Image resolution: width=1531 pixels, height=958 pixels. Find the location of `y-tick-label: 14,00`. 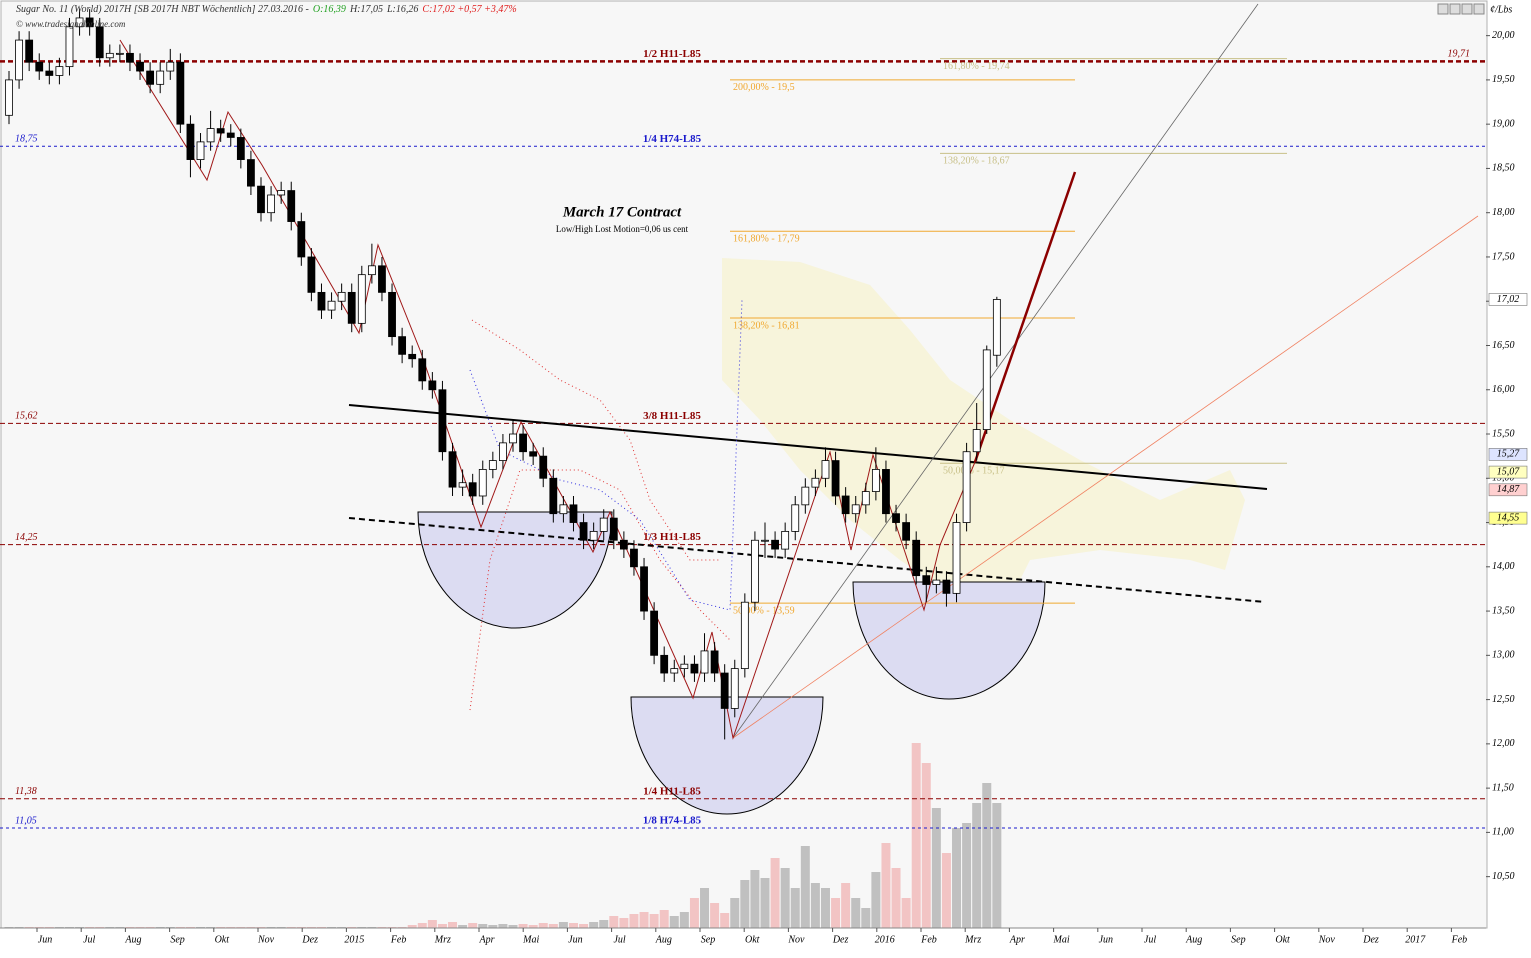

y-tick-label: 14,00 is located at coordinates (1503, 566).